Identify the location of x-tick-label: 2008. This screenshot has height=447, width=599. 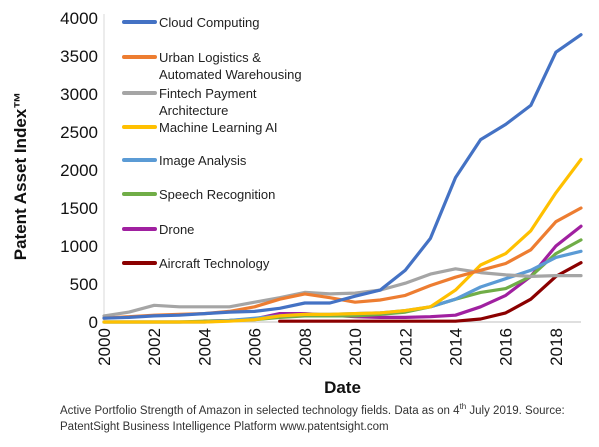
(305, 347).